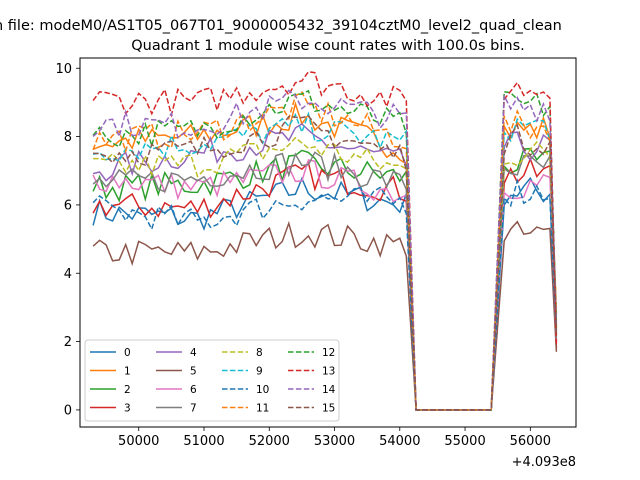 The height and width of the screenshot is (480, 640). What do you see at coordinates (193, 390) in the screenshot?
I see `legend-label-6: 6` at bounding box center [193, 390].